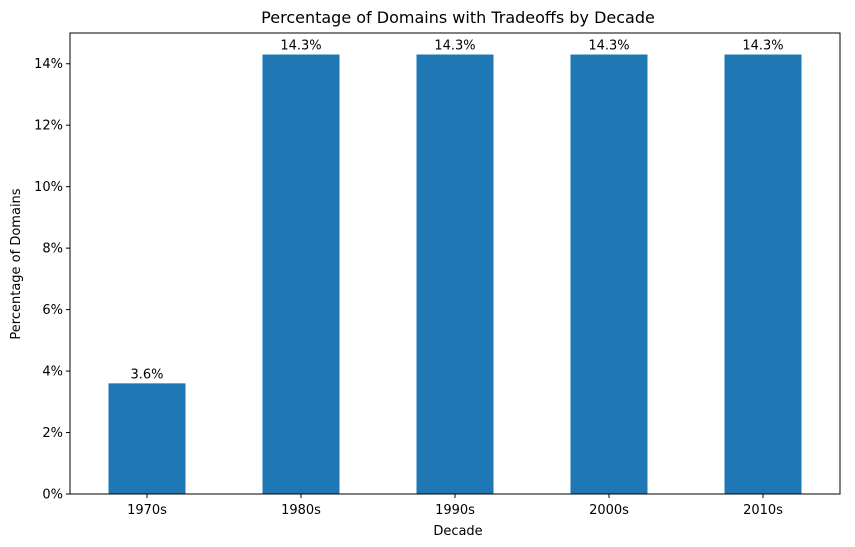  I want to click on y-tick-label: 0%, so click(52, 495).